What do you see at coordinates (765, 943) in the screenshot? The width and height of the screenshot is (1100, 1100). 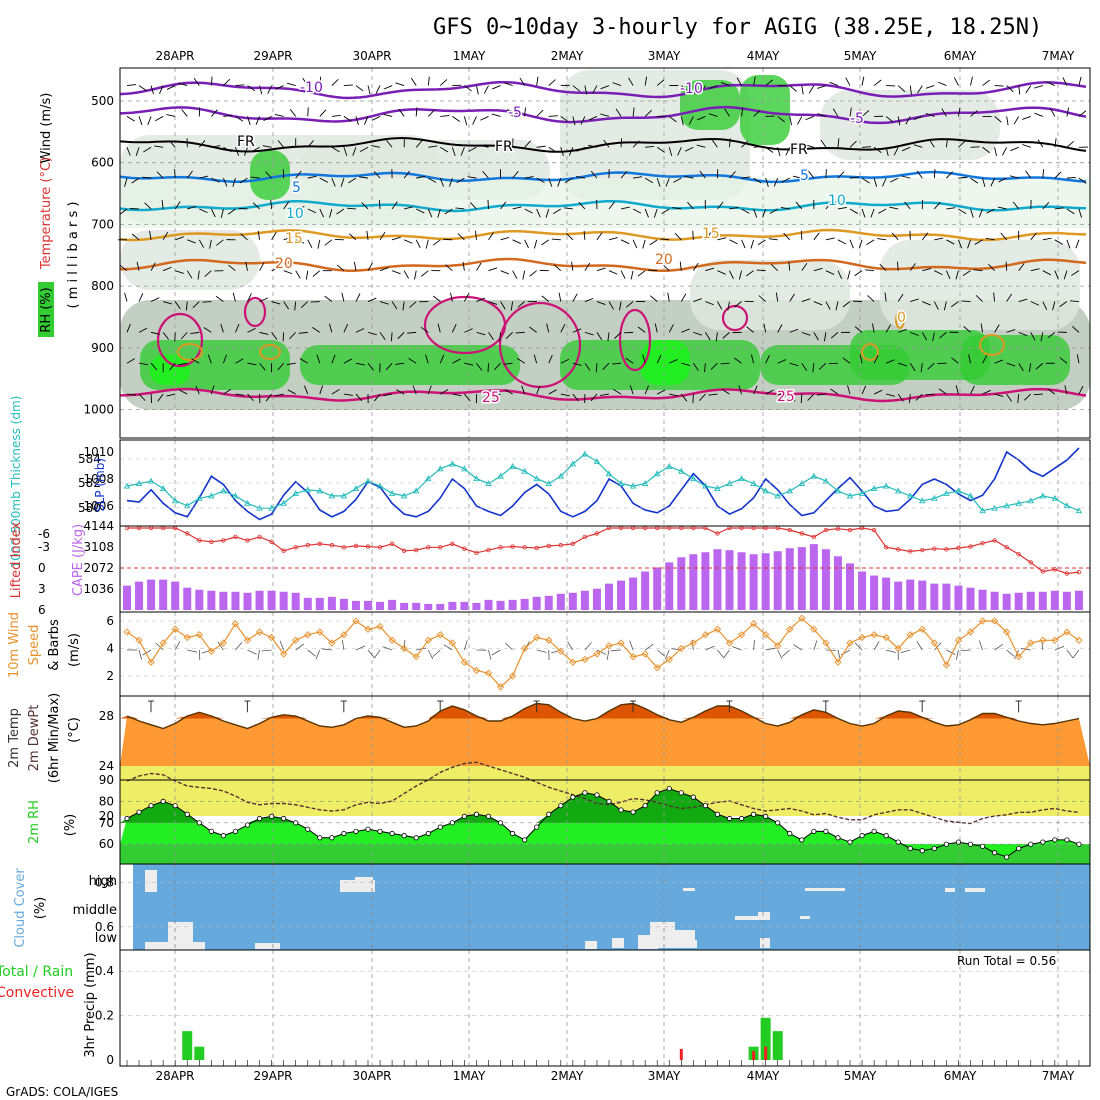 I see `cloud-block` at bounding box center [765, 943].